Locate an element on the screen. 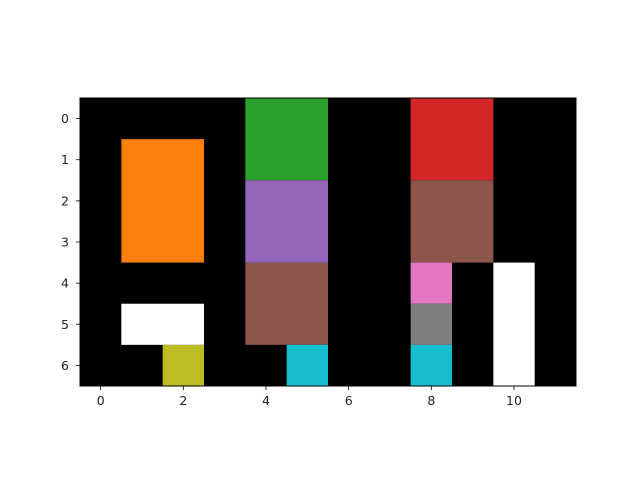 This screenshot has width=640, height=480. x-tick-label: 8 is located at coordinates (431, 400).